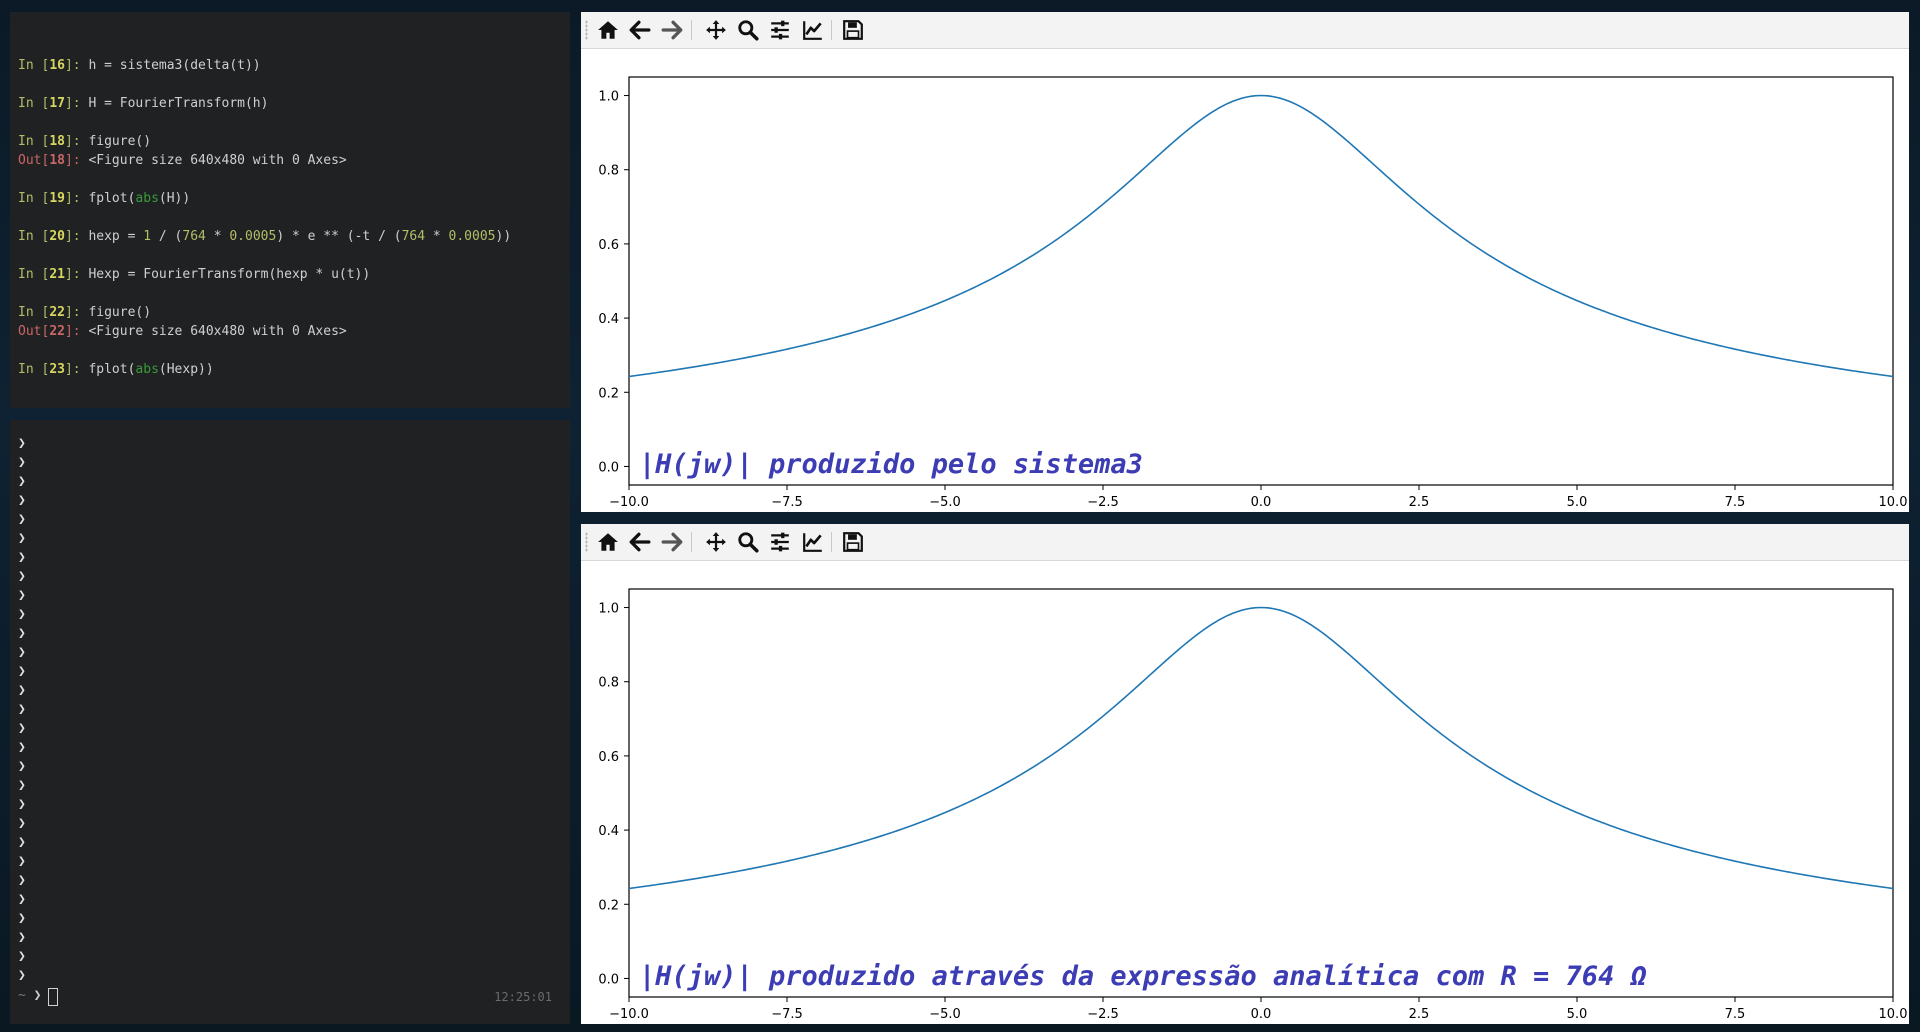 The image size is (1920, 1032). What do you see at coordinates (608, 683) in the screenshot?
I see `y-tick-label: 0.8` at bounding box center [608, 683].